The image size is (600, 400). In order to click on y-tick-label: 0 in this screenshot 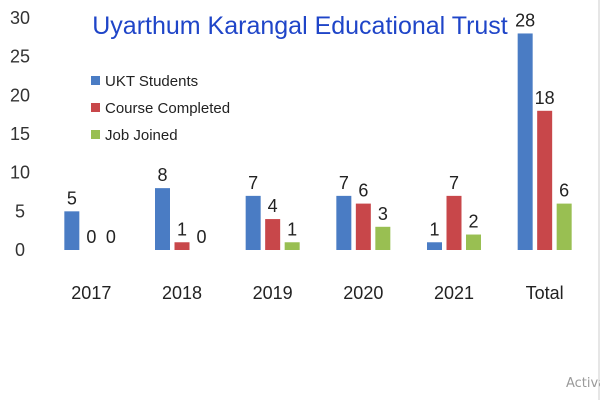, I will do `click(20, 250)`.